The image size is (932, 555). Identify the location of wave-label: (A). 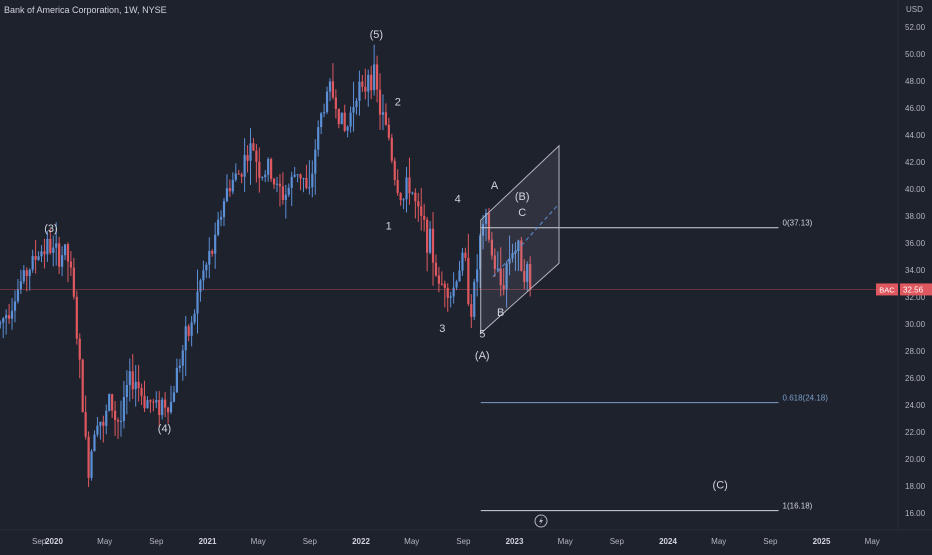
(482, 356).